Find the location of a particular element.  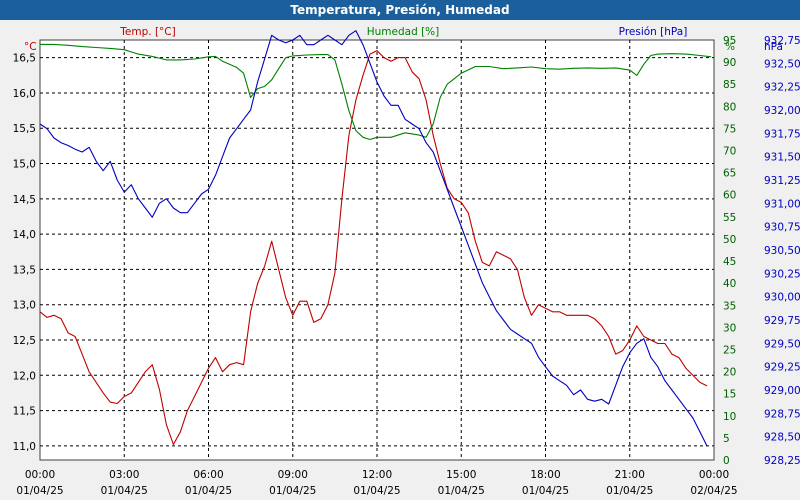

hum-tick-label: 95 is located at coordinates (729, 41).